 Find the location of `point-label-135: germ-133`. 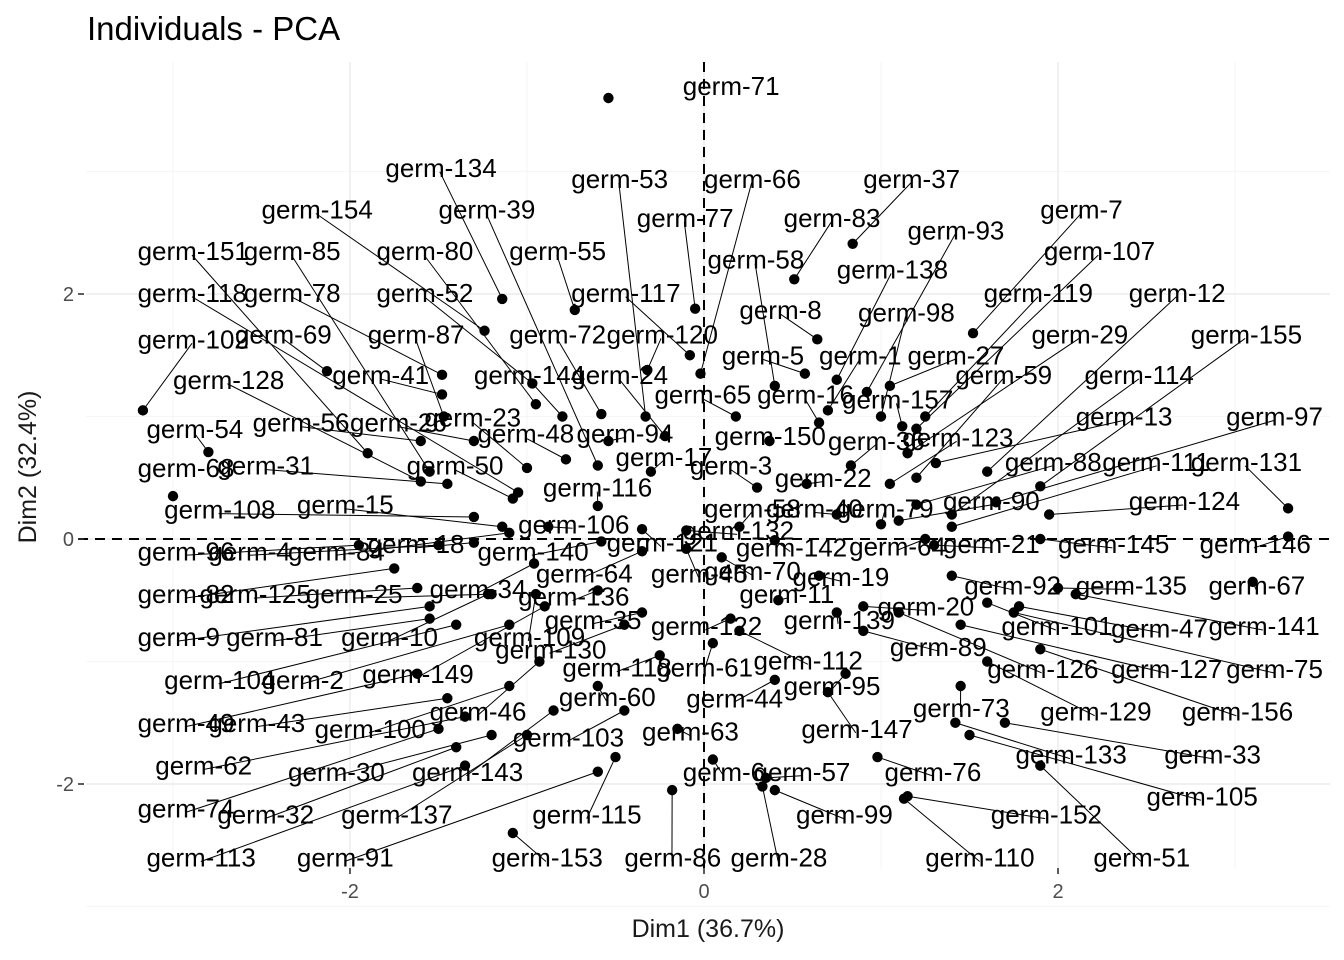

point-label-135: germ-133 is located at coordinates (1071, 755).